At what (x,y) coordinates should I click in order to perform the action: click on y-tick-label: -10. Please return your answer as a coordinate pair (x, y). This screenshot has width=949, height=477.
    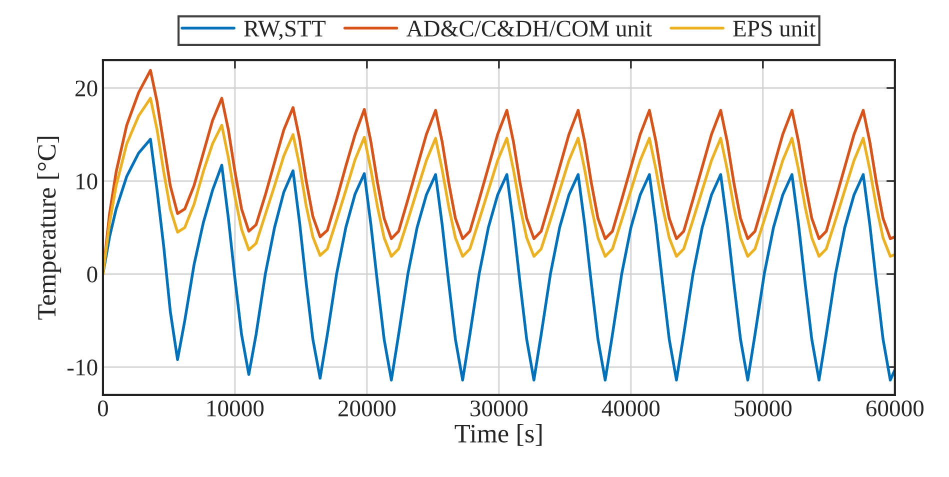
    Looking at the image, I should click on (83, 368).